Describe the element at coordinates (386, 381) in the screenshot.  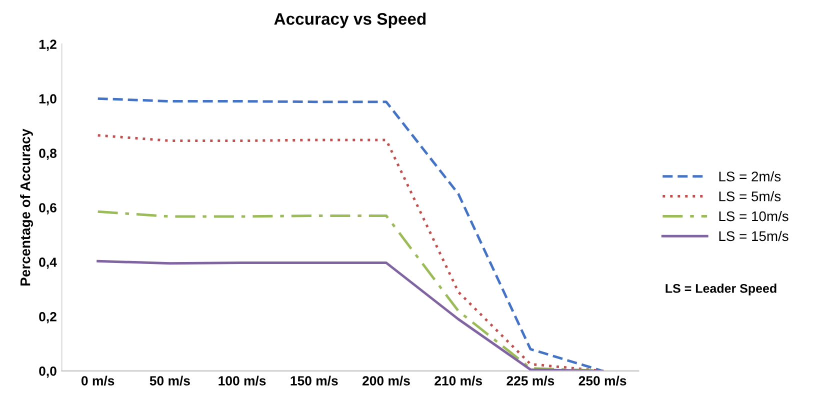
I see `x-tick-label: 200 m/s` at that location.